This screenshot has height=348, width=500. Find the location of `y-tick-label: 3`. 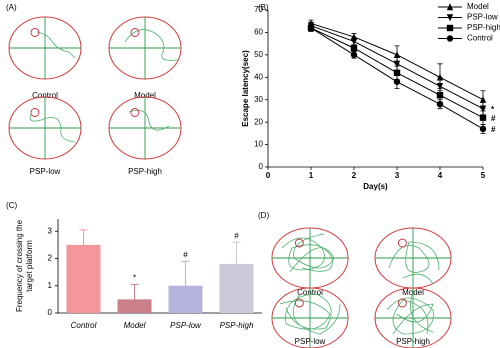

y-tick-label: 3 is located at coordinates (50, 230).